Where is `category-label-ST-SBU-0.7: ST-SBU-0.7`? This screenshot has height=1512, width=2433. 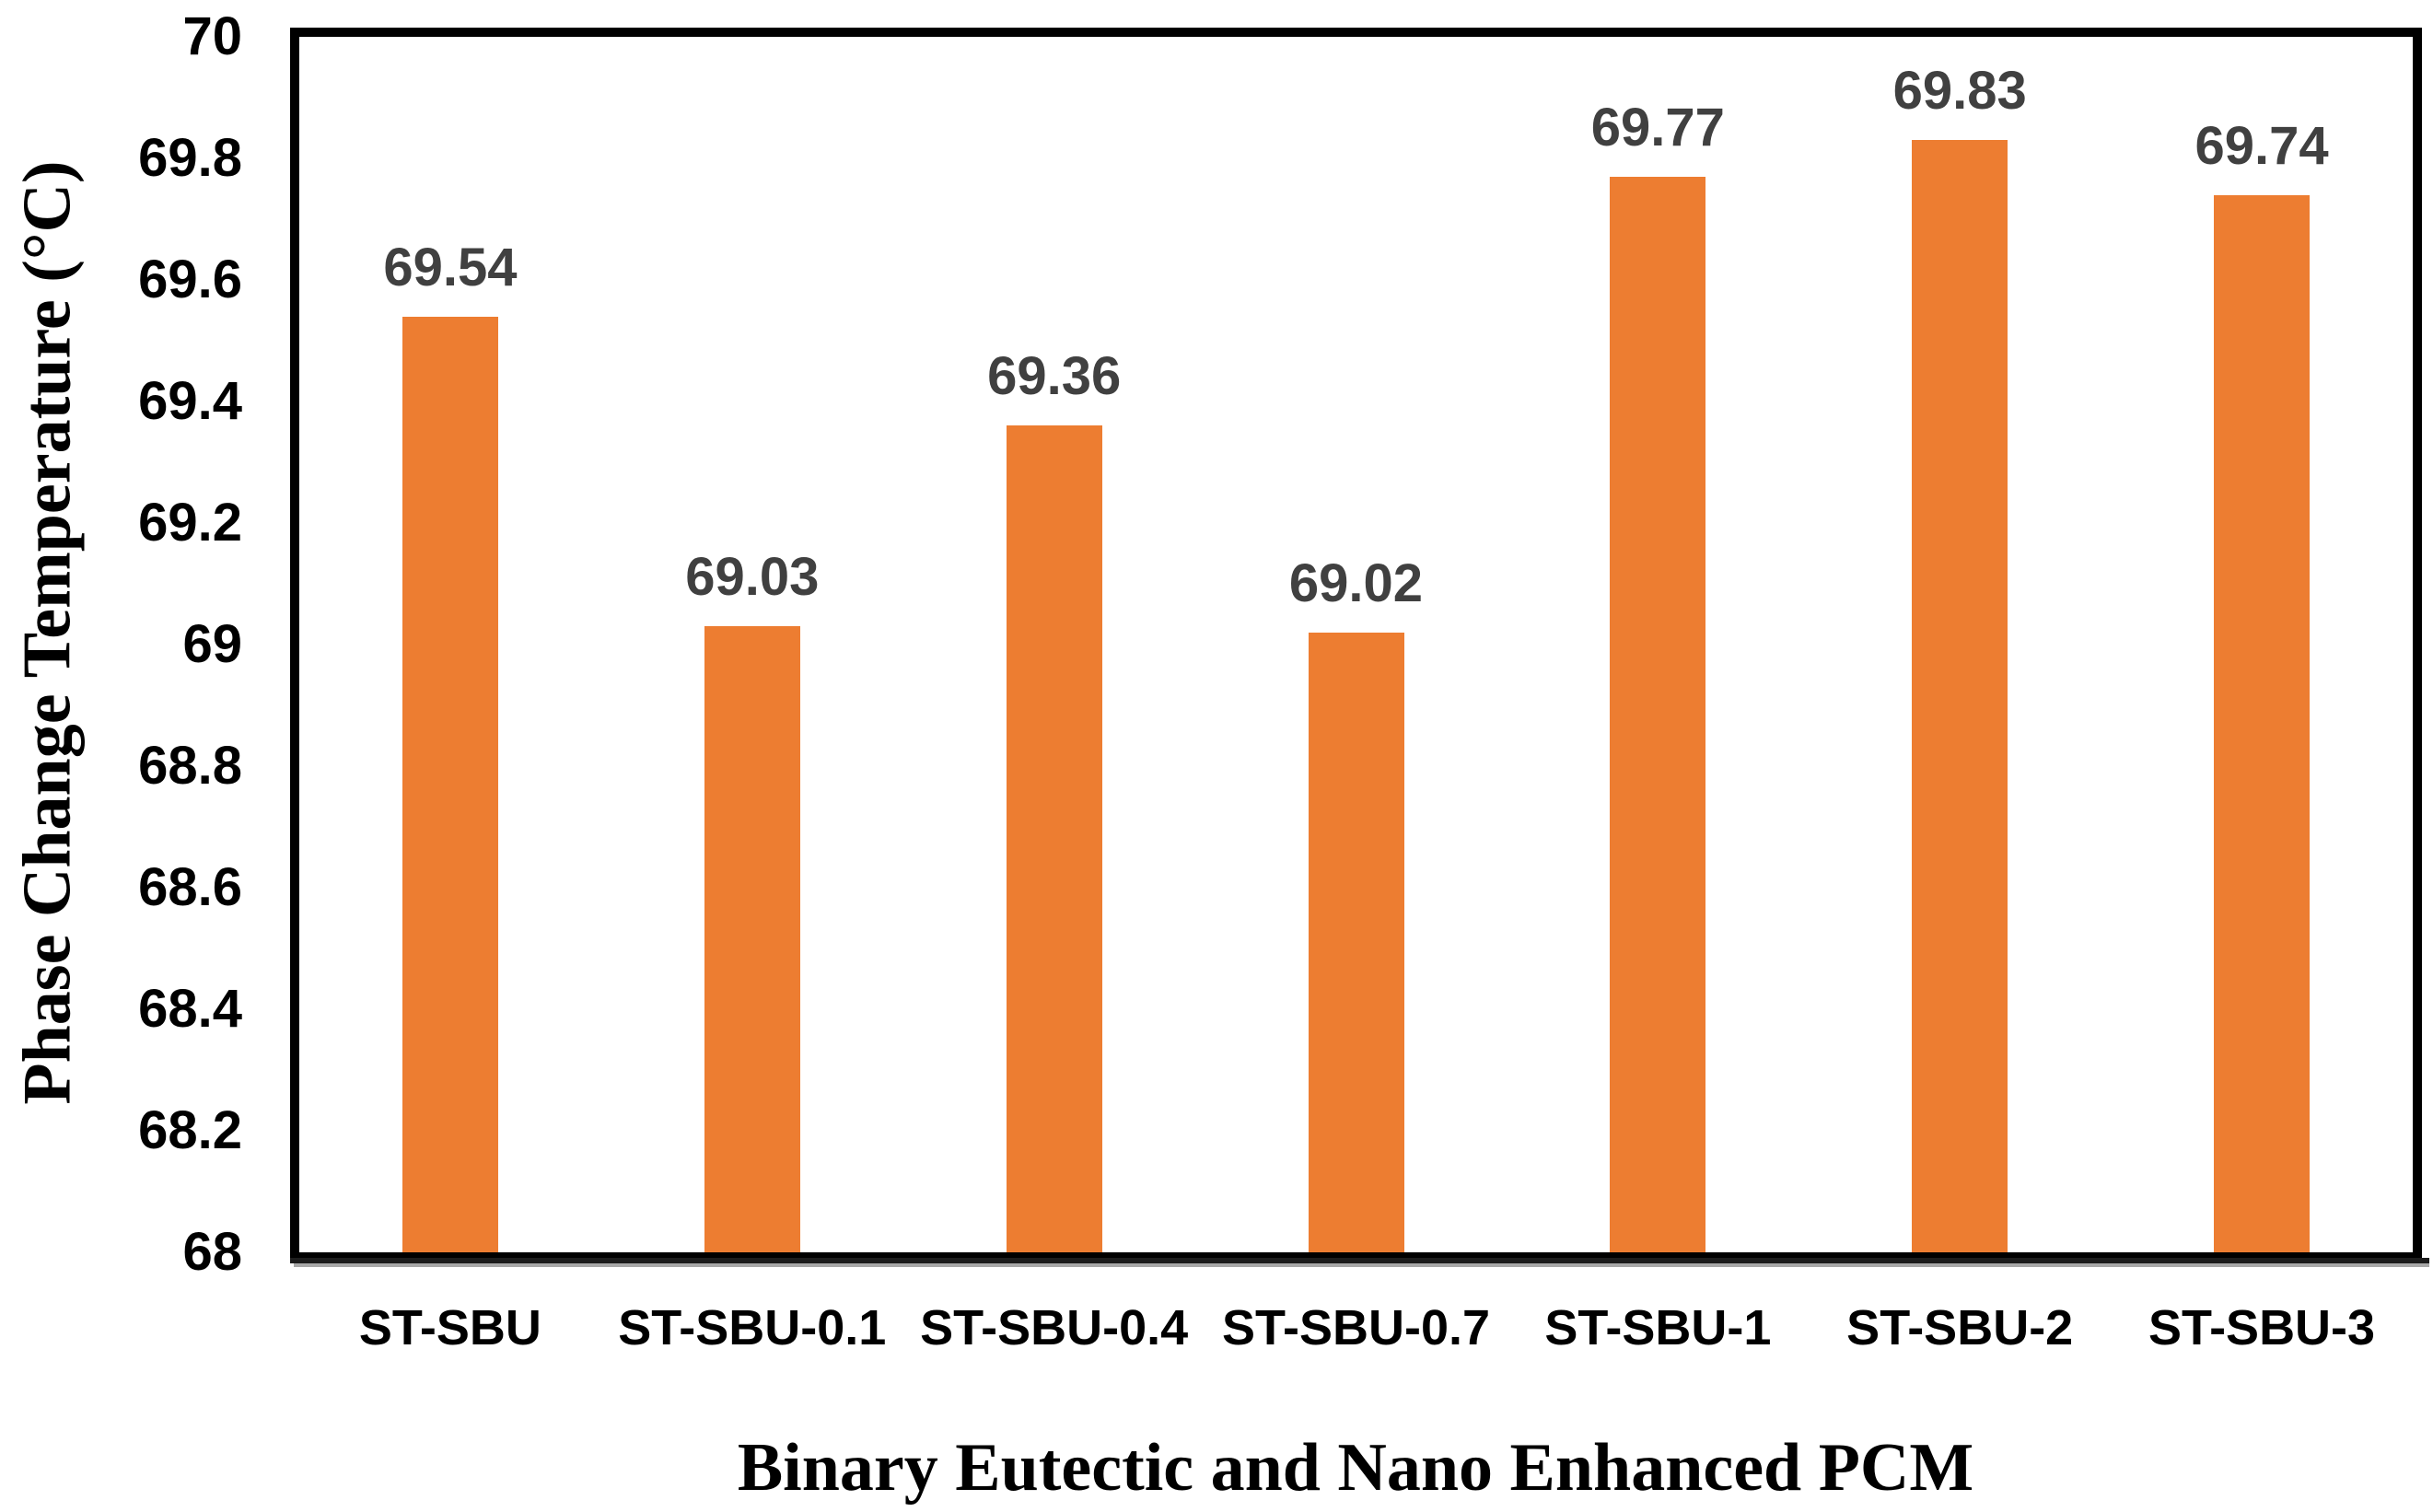 category-label-ST-SBU-0.7: ST-SBU-0.7 is located at coordinates (1356, 1327).